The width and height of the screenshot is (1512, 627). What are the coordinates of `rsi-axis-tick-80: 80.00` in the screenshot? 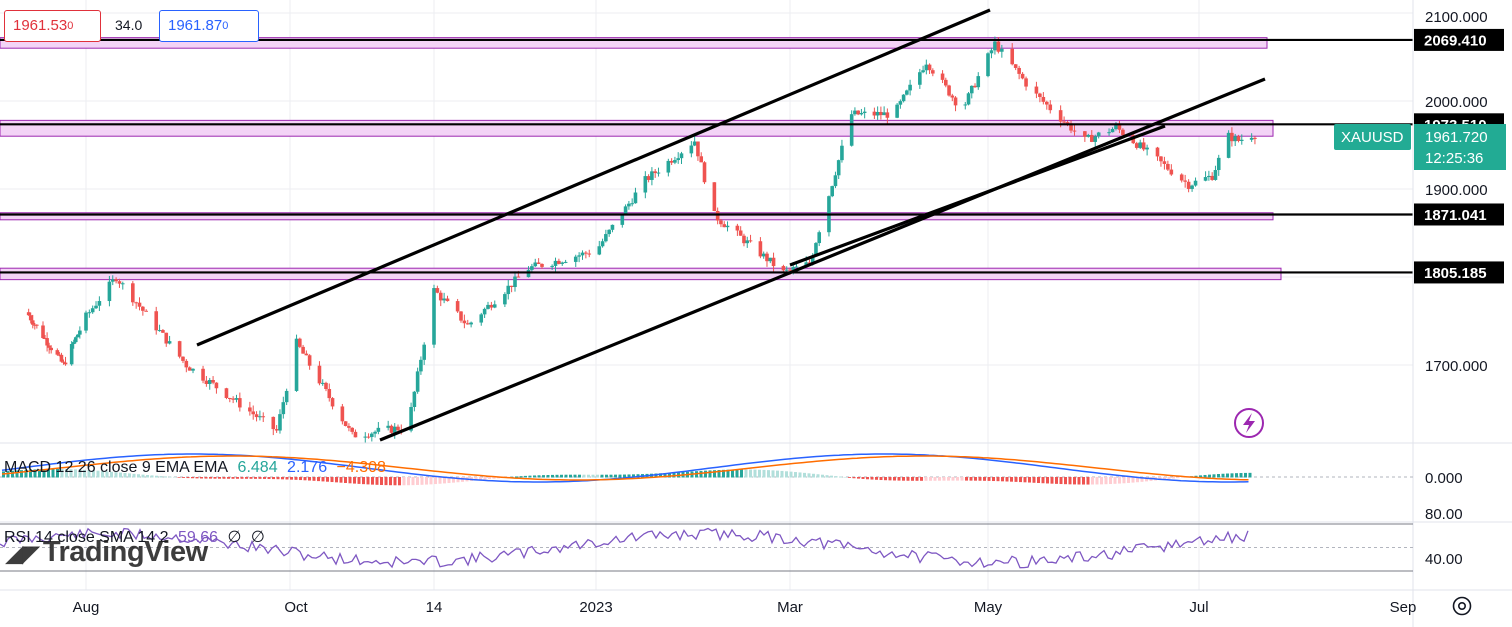 It's located at (1444, 514).